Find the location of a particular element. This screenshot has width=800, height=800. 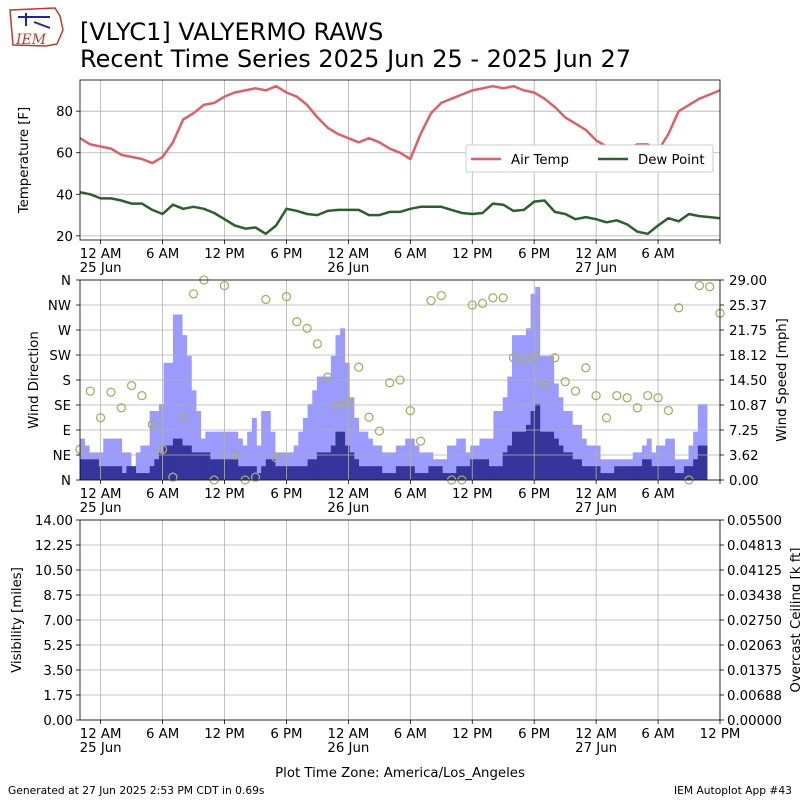

direction-tick-label: NW is located at coordinates (59, 306).